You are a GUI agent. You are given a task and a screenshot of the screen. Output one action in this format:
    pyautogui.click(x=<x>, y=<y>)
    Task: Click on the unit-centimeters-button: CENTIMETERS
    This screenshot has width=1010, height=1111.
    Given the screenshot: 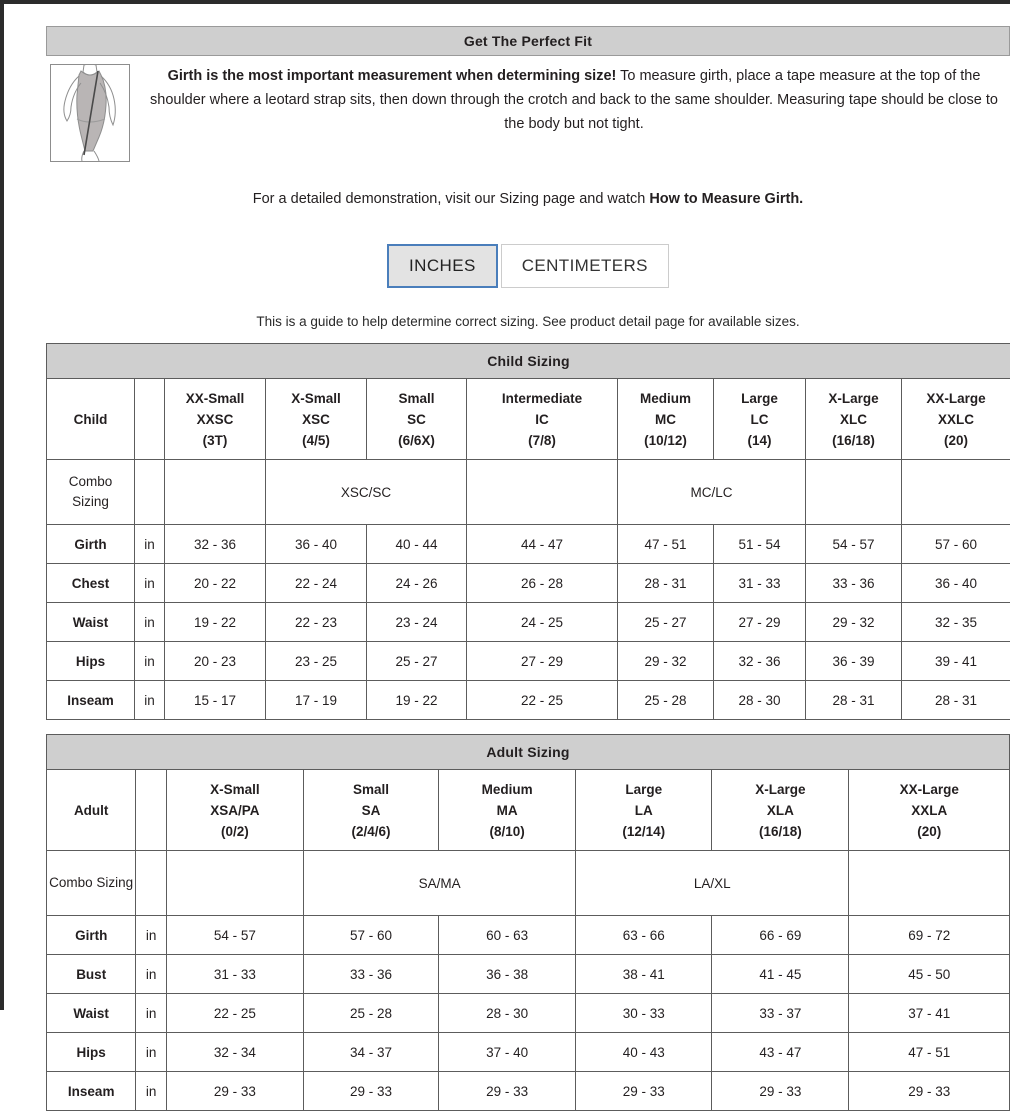 What is the action you would take?
    pyautogui.click(x=585, y=266)
    